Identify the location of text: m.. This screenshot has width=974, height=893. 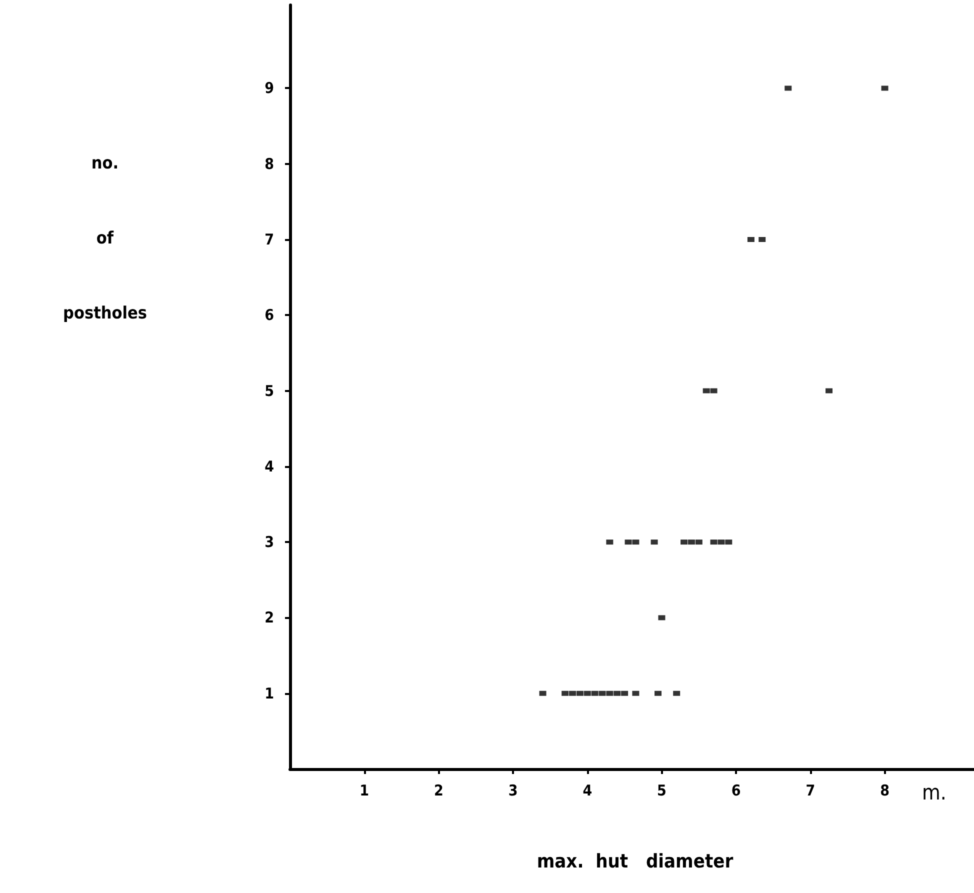
(934, 792).